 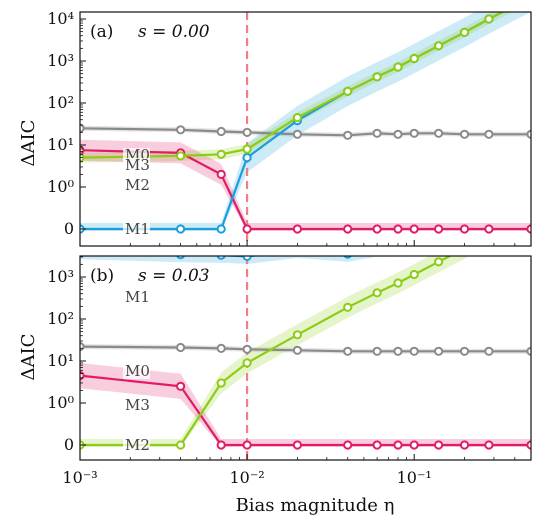 I want to click on panel-label: (a), so click(x=101, y=32).